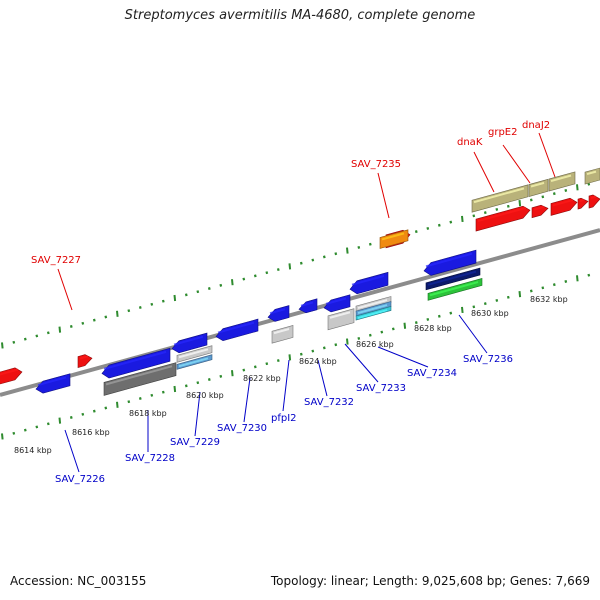 Image resolution: width=600 pixels, height=600 pixels. Describe the element at coordinates (376, 164) in the screenshot. I see `gene-label: SAV_7235` at that location.